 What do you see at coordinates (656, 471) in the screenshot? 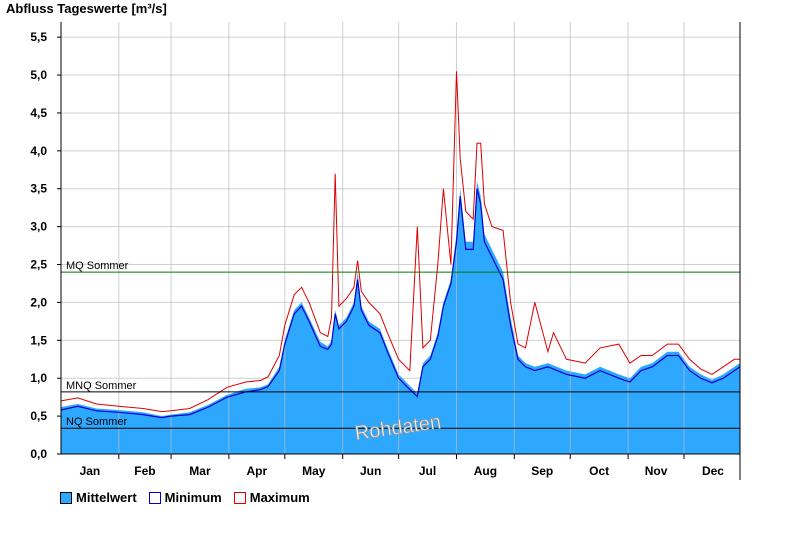
I see `x-tick-label: Nov` at bounding box center [656, 471].